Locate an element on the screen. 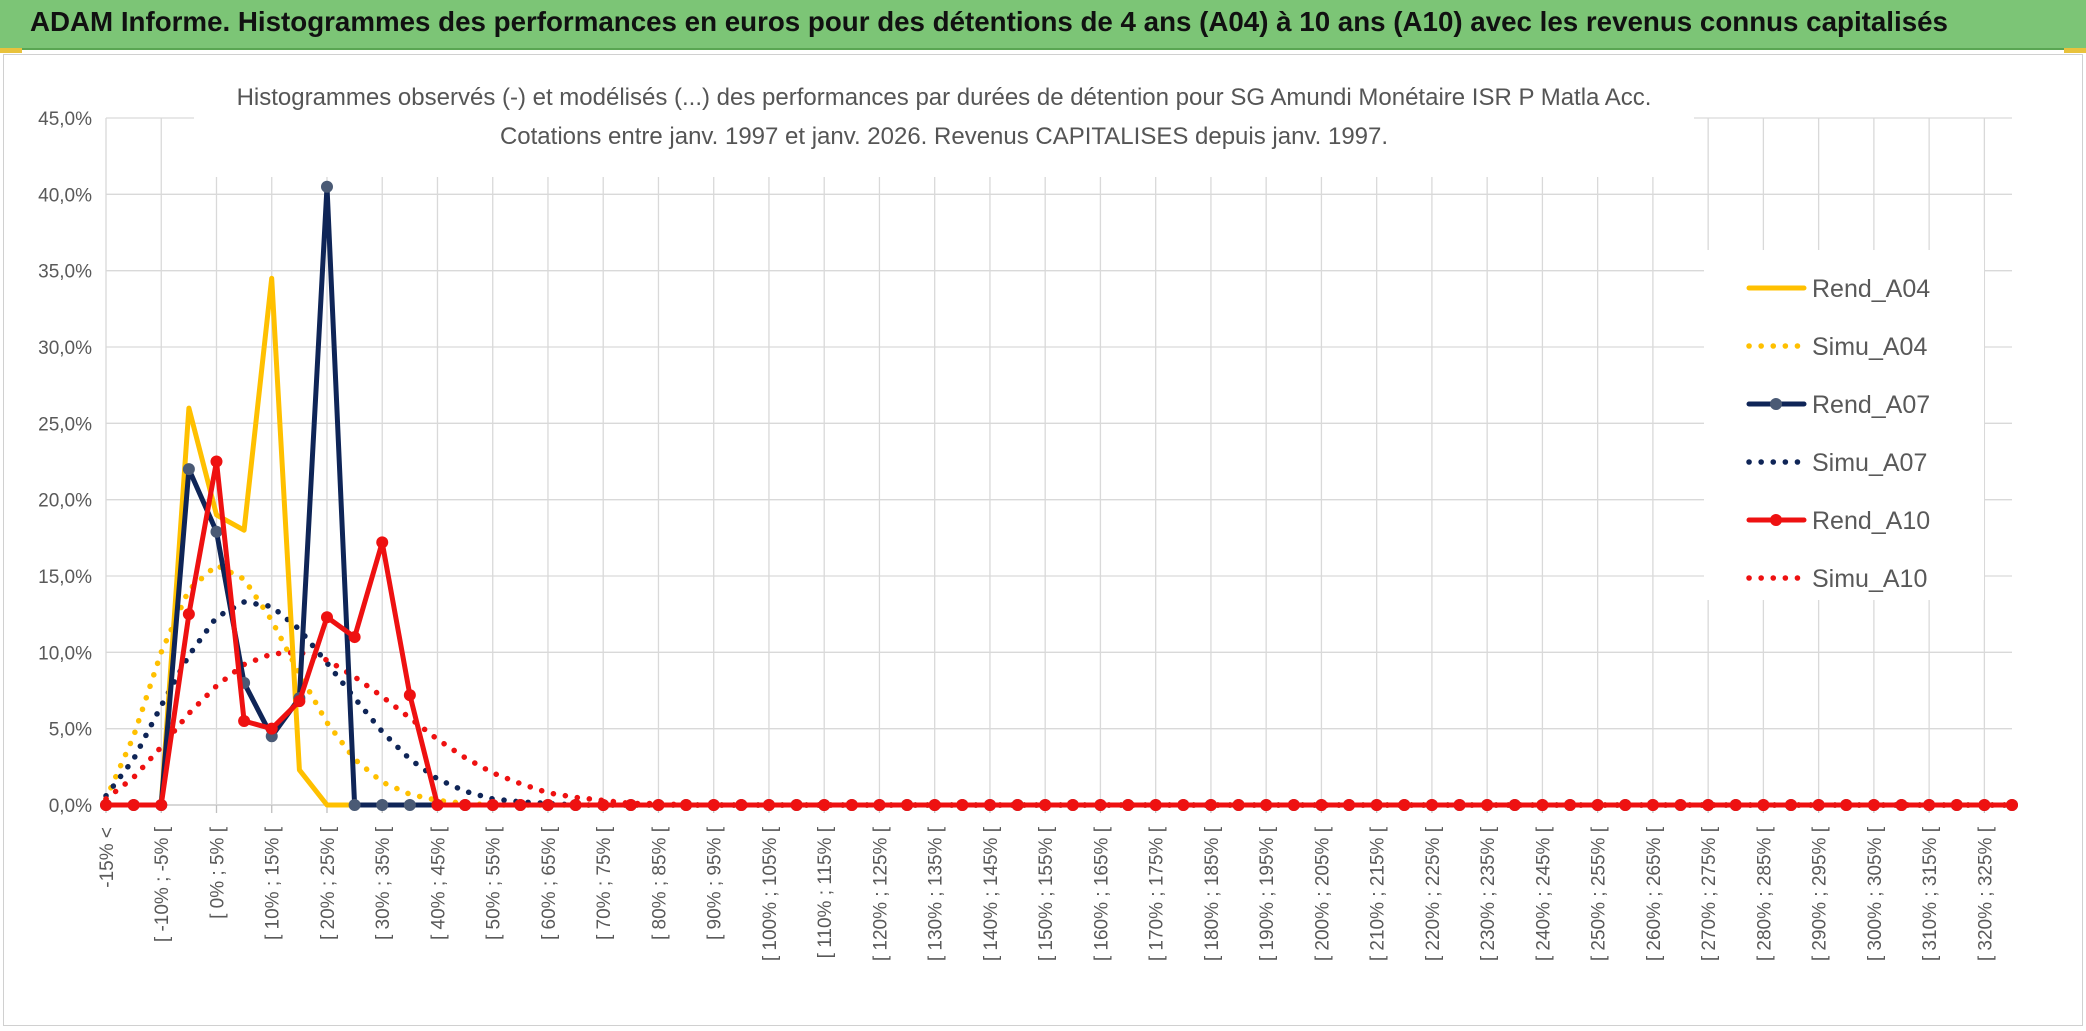 This screenshot has height=1031, width=2086. x-tick-group: [ 320% ; 325% [ is located at coordinates (1985, 893).